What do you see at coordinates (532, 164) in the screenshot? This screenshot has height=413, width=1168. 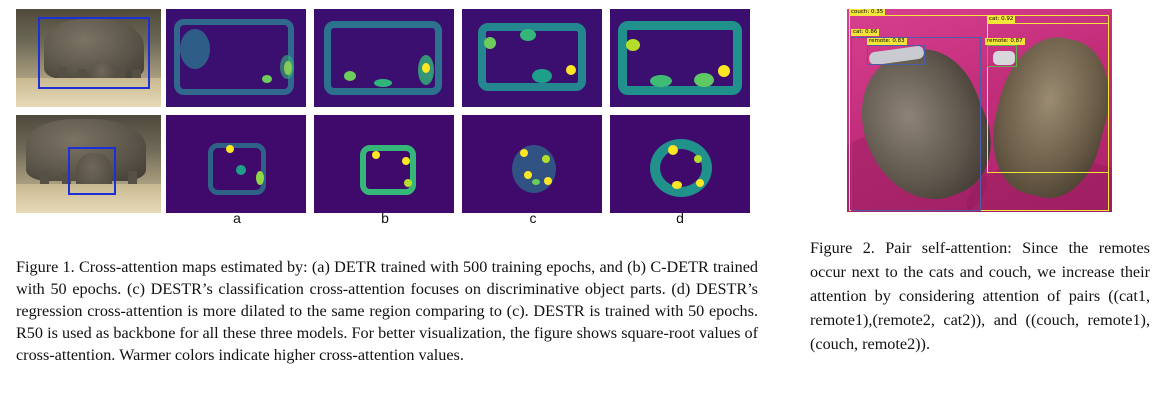 I see `attention-map-c-row2` at bounding box center [532, 164].